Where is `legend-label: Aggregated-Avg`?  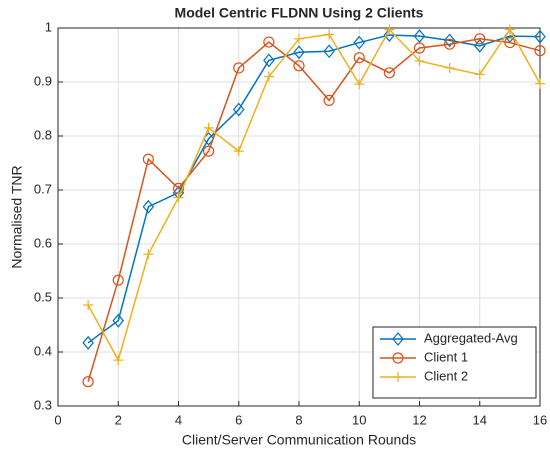
legend-label: Aggregated-Avg is located at coordinates (471, 337).